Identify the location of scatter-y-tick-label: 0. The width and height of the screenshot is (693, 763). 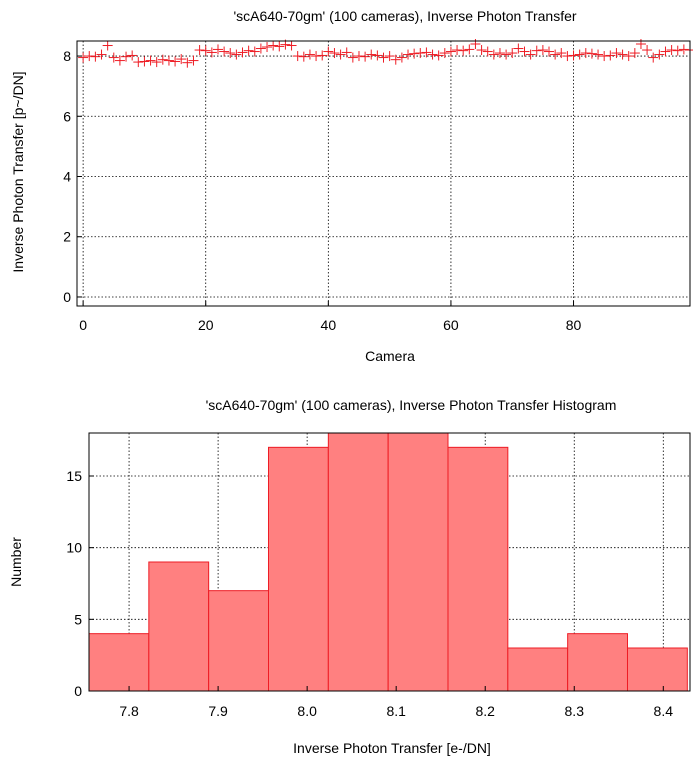
(67, 297).